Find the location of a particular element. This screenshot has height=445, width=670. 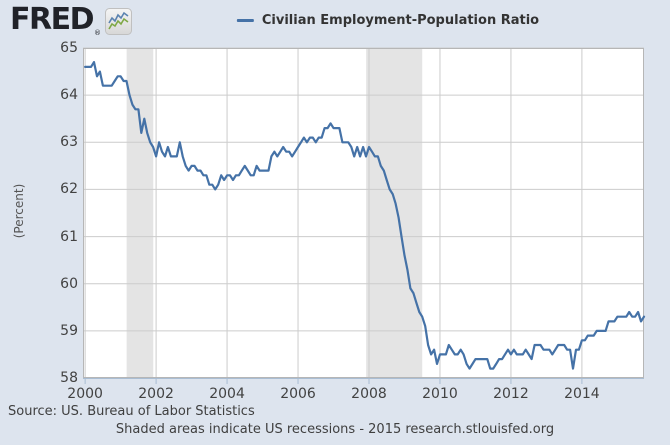

x-tick-label: 2014 is located at coordinates (582, 394).